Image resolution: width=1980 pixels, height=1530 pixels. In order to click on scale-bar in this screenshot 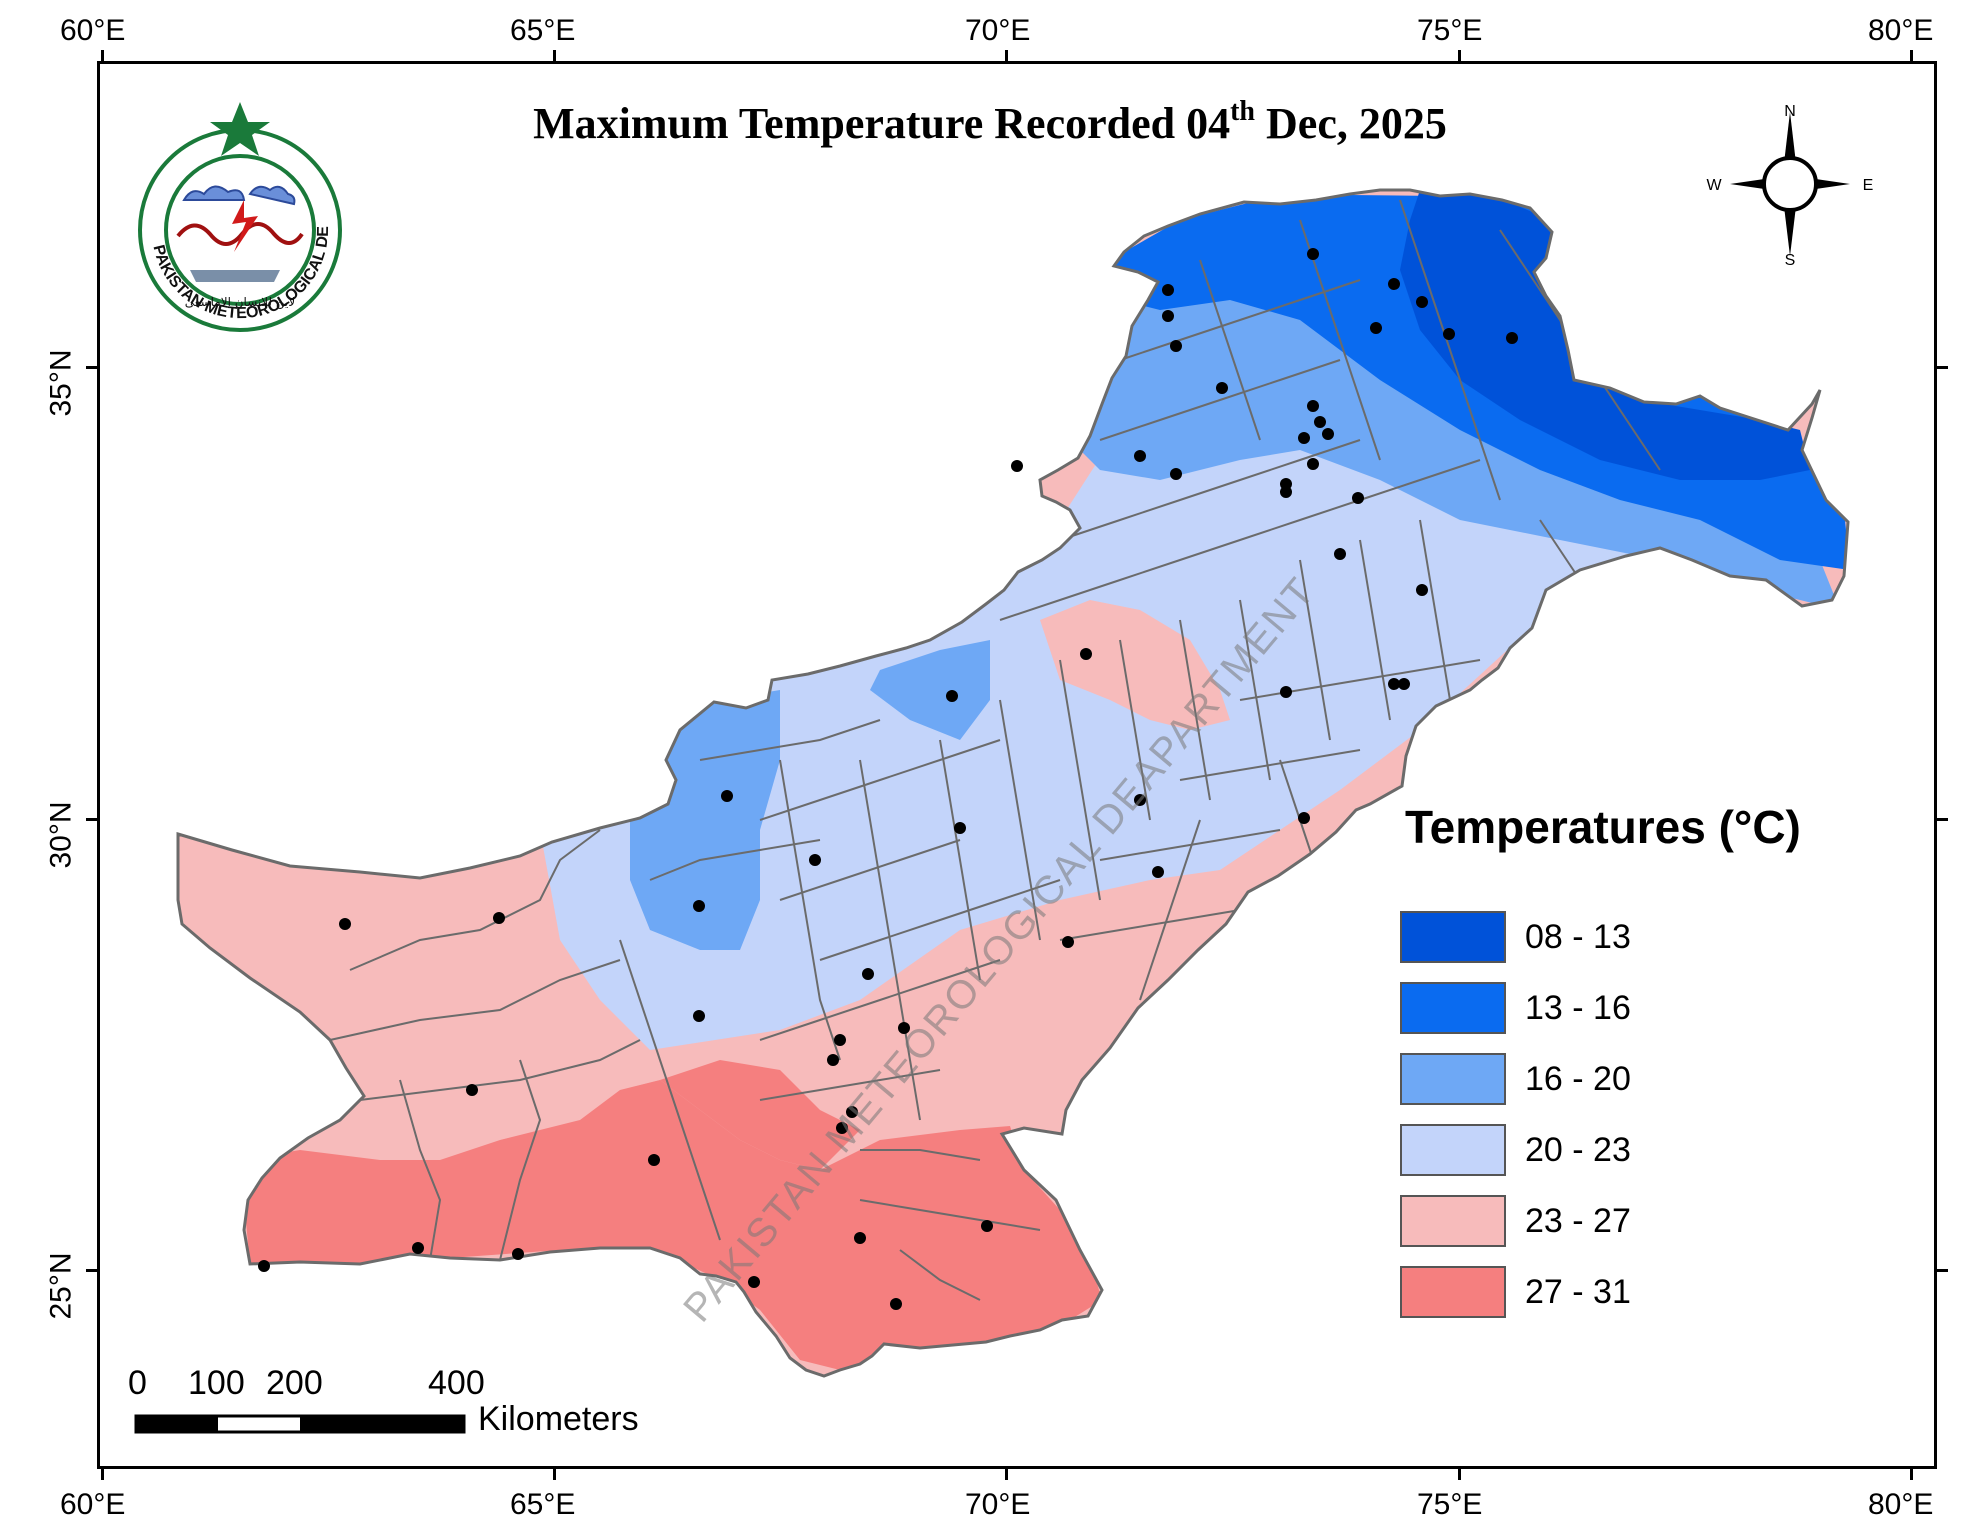, I will do `click(300, 1424)`.